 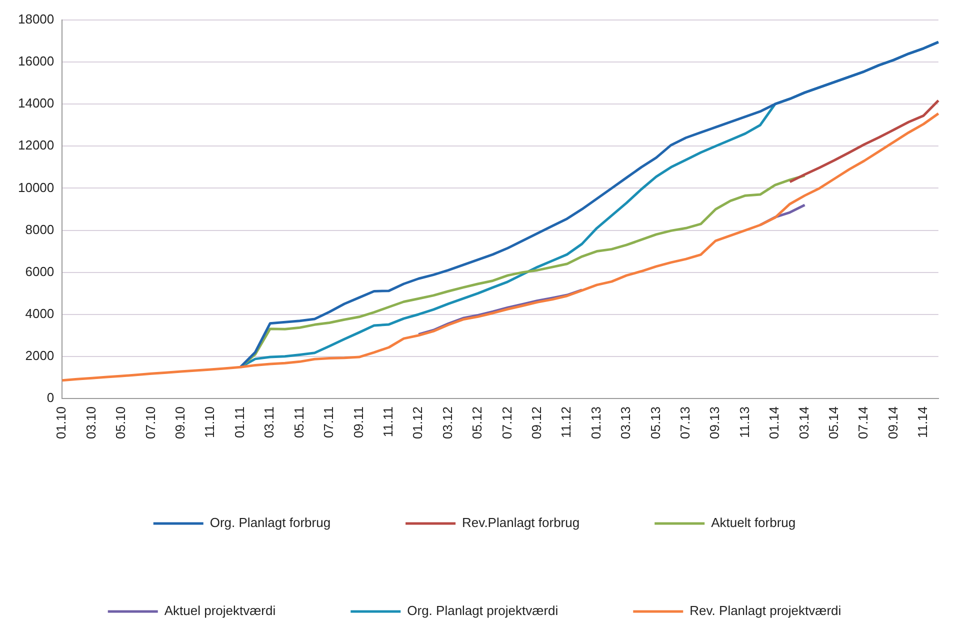 I want to click on y-tick-label: 14000, so click(x=36, y=103).